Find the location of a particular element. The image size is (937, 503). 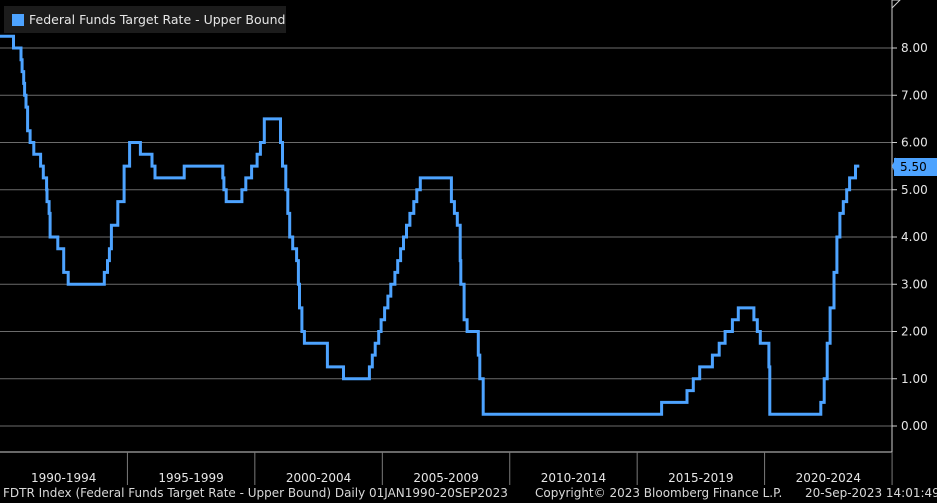

y-tick-label: 2.00 is located at coordinates (914, 332).